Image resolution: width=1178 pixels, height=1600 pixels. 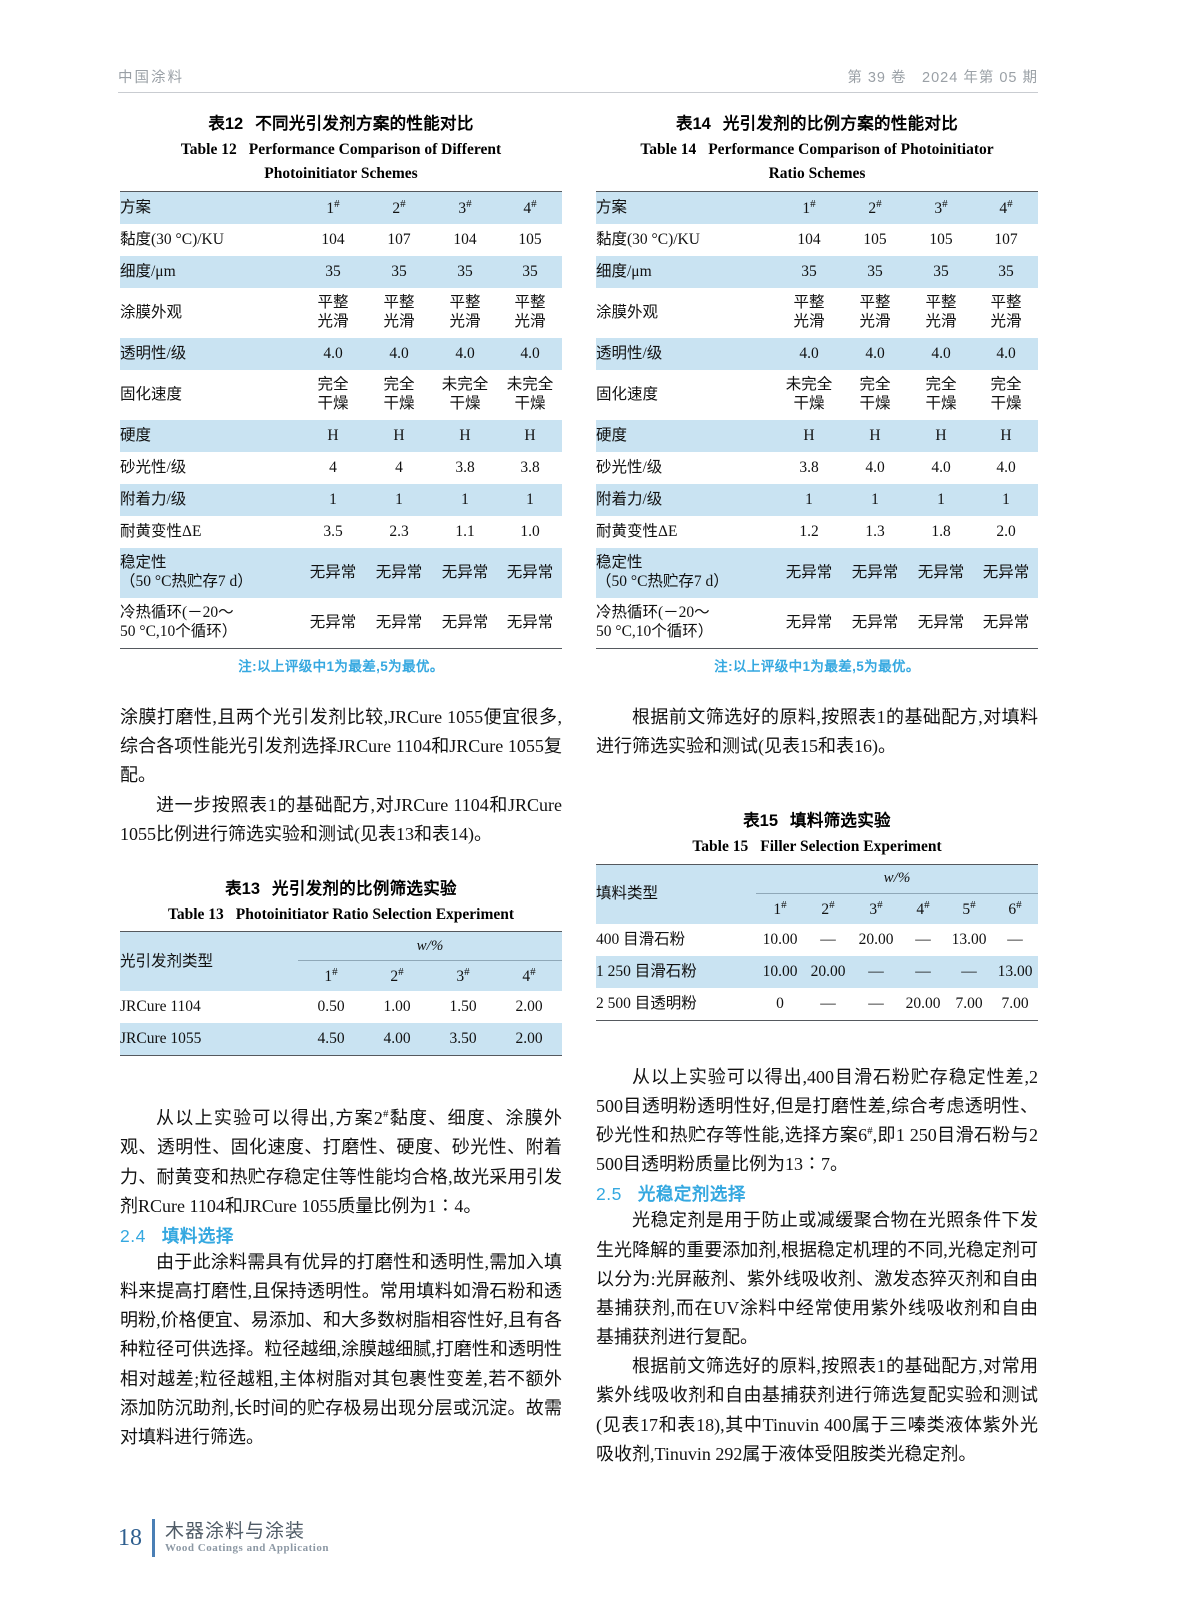 I want to click on issue-info: 第 39 卷 2024 年第 05 期, so click(x=942, y=78).